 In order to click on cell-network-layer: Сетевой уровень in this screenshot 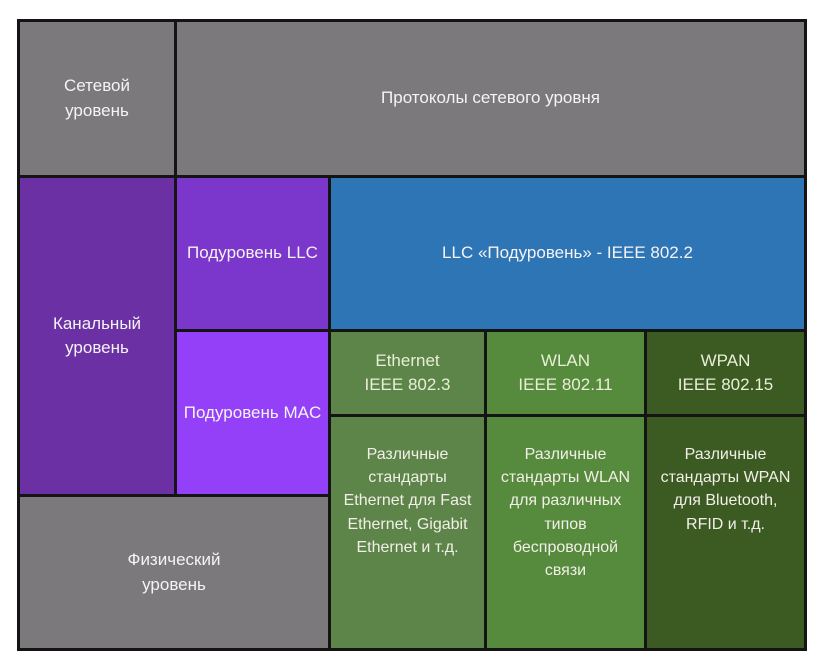, I will do `click(97, 98)`.